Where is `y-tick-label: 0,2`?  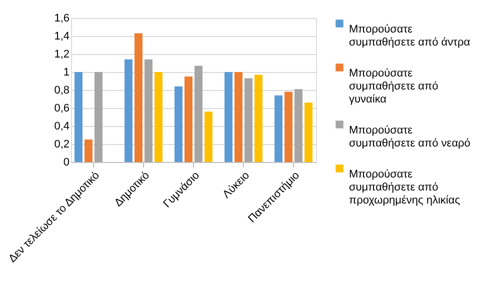
y-tick-label: 0,2 is located at coordinates (62, 144).